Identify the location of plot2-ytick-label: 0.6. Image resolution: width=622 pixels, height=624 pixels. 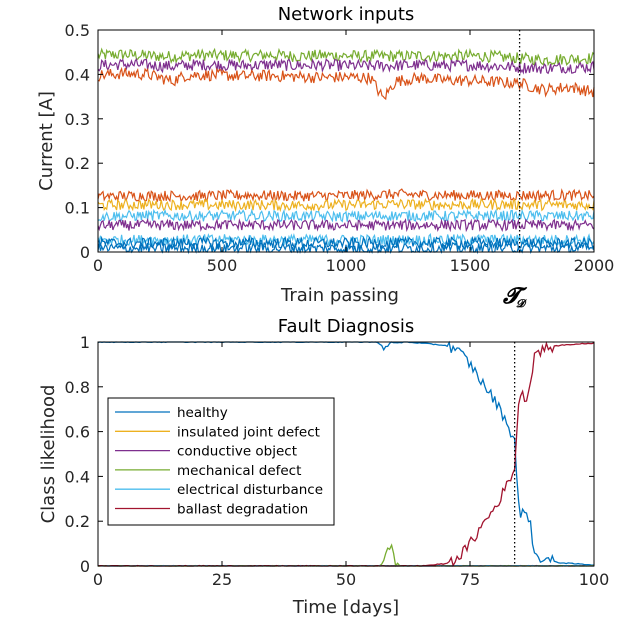
(77, 432).